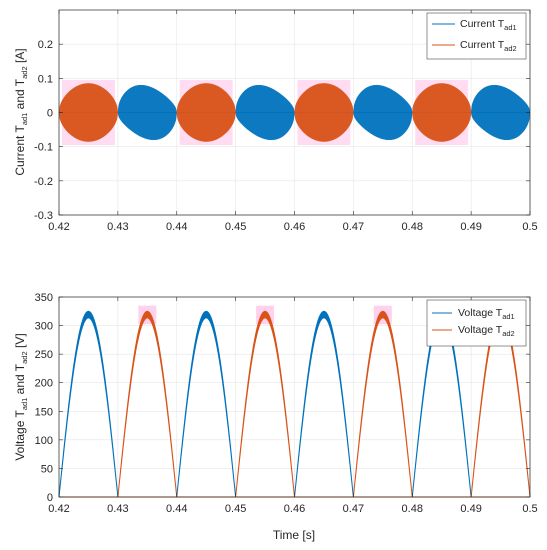 Image resolution: width=547 pixels, height=550 pixels. Describe the element at coordinates (294, 535) in the screenshot. I see `voltage-x-axis-label: Time [s]` at that location.